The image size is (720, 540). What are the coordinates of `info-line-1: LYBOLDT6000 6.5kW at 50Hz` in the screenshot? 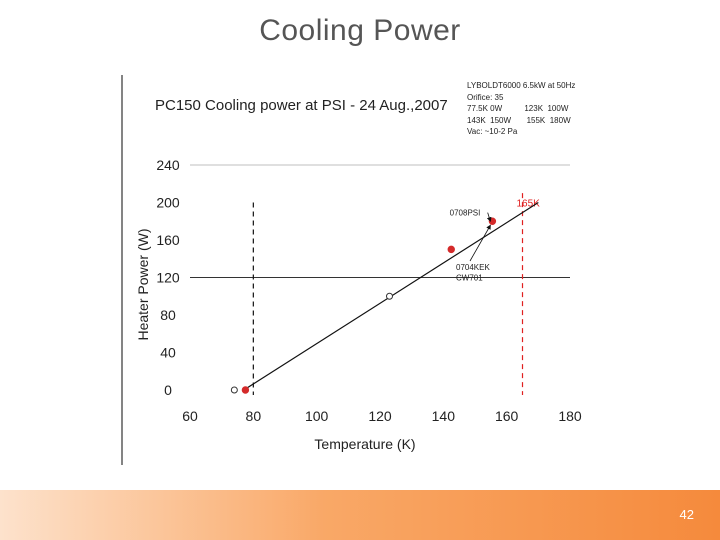 It's located at (521, 85).